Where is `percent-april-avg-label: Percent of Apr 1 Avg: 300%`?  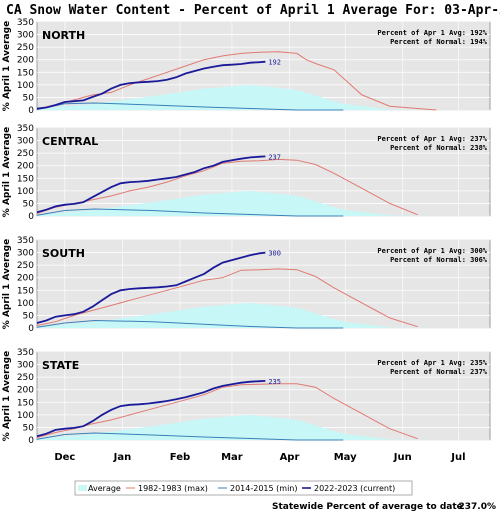 percent-april-avg-label: Percent of Apr 1 Avg: 300% is located at coordinates (432, 251).